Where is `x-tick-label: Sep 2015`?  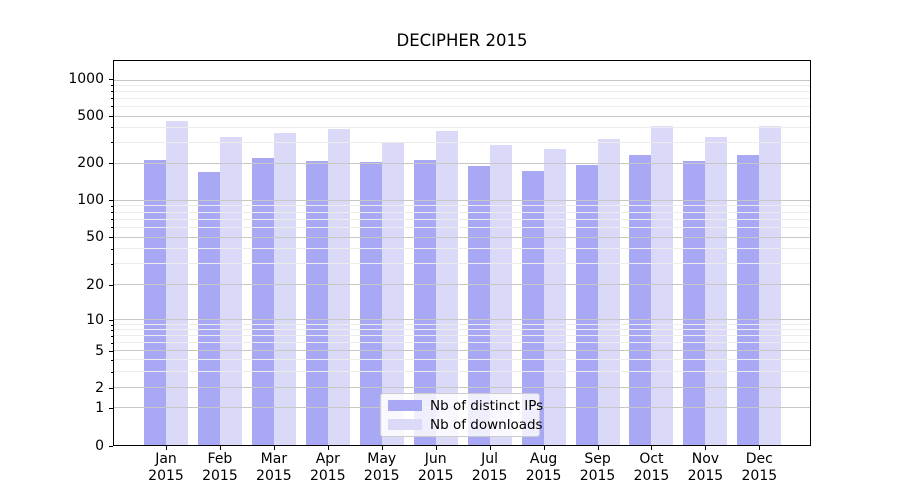 x-tick-label: Sep 2015 is located at coordinates (597, 467).